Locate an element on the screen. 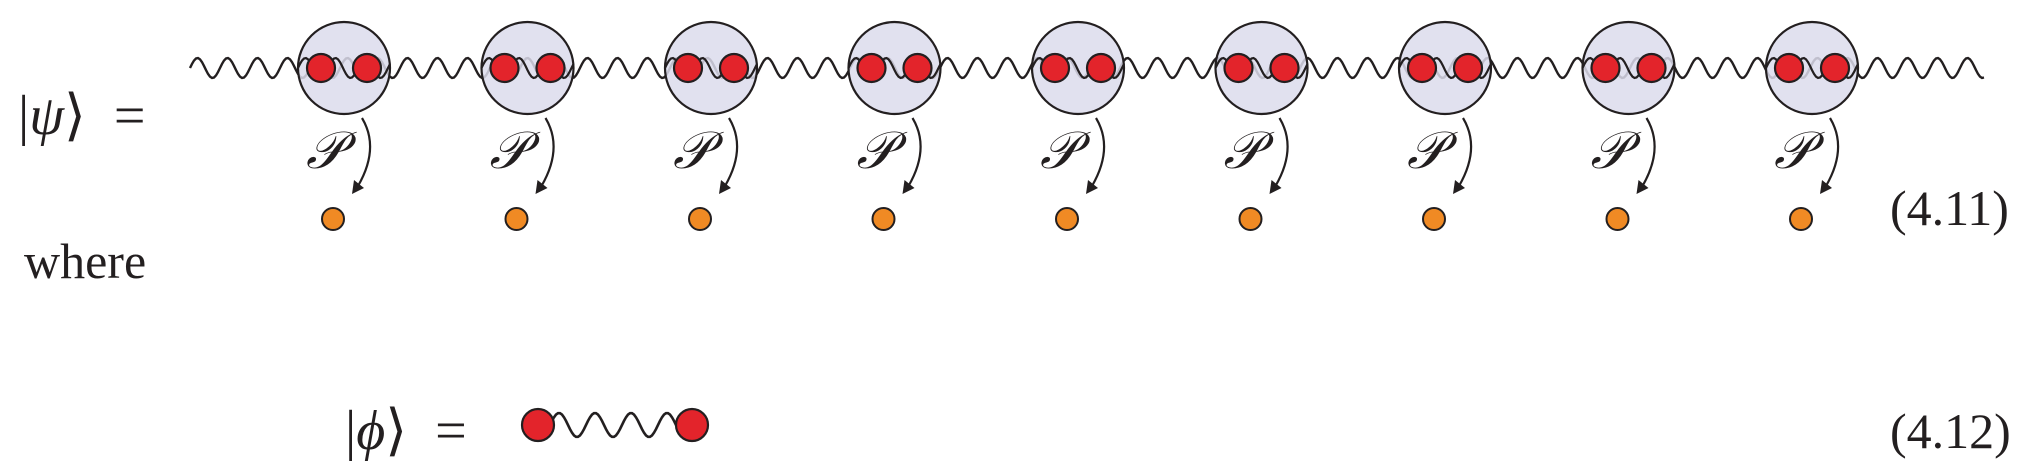 This screenshot has width=2041, height=469. phi-ket: |ϕ⟩ = is located at coordinates (406, 431).